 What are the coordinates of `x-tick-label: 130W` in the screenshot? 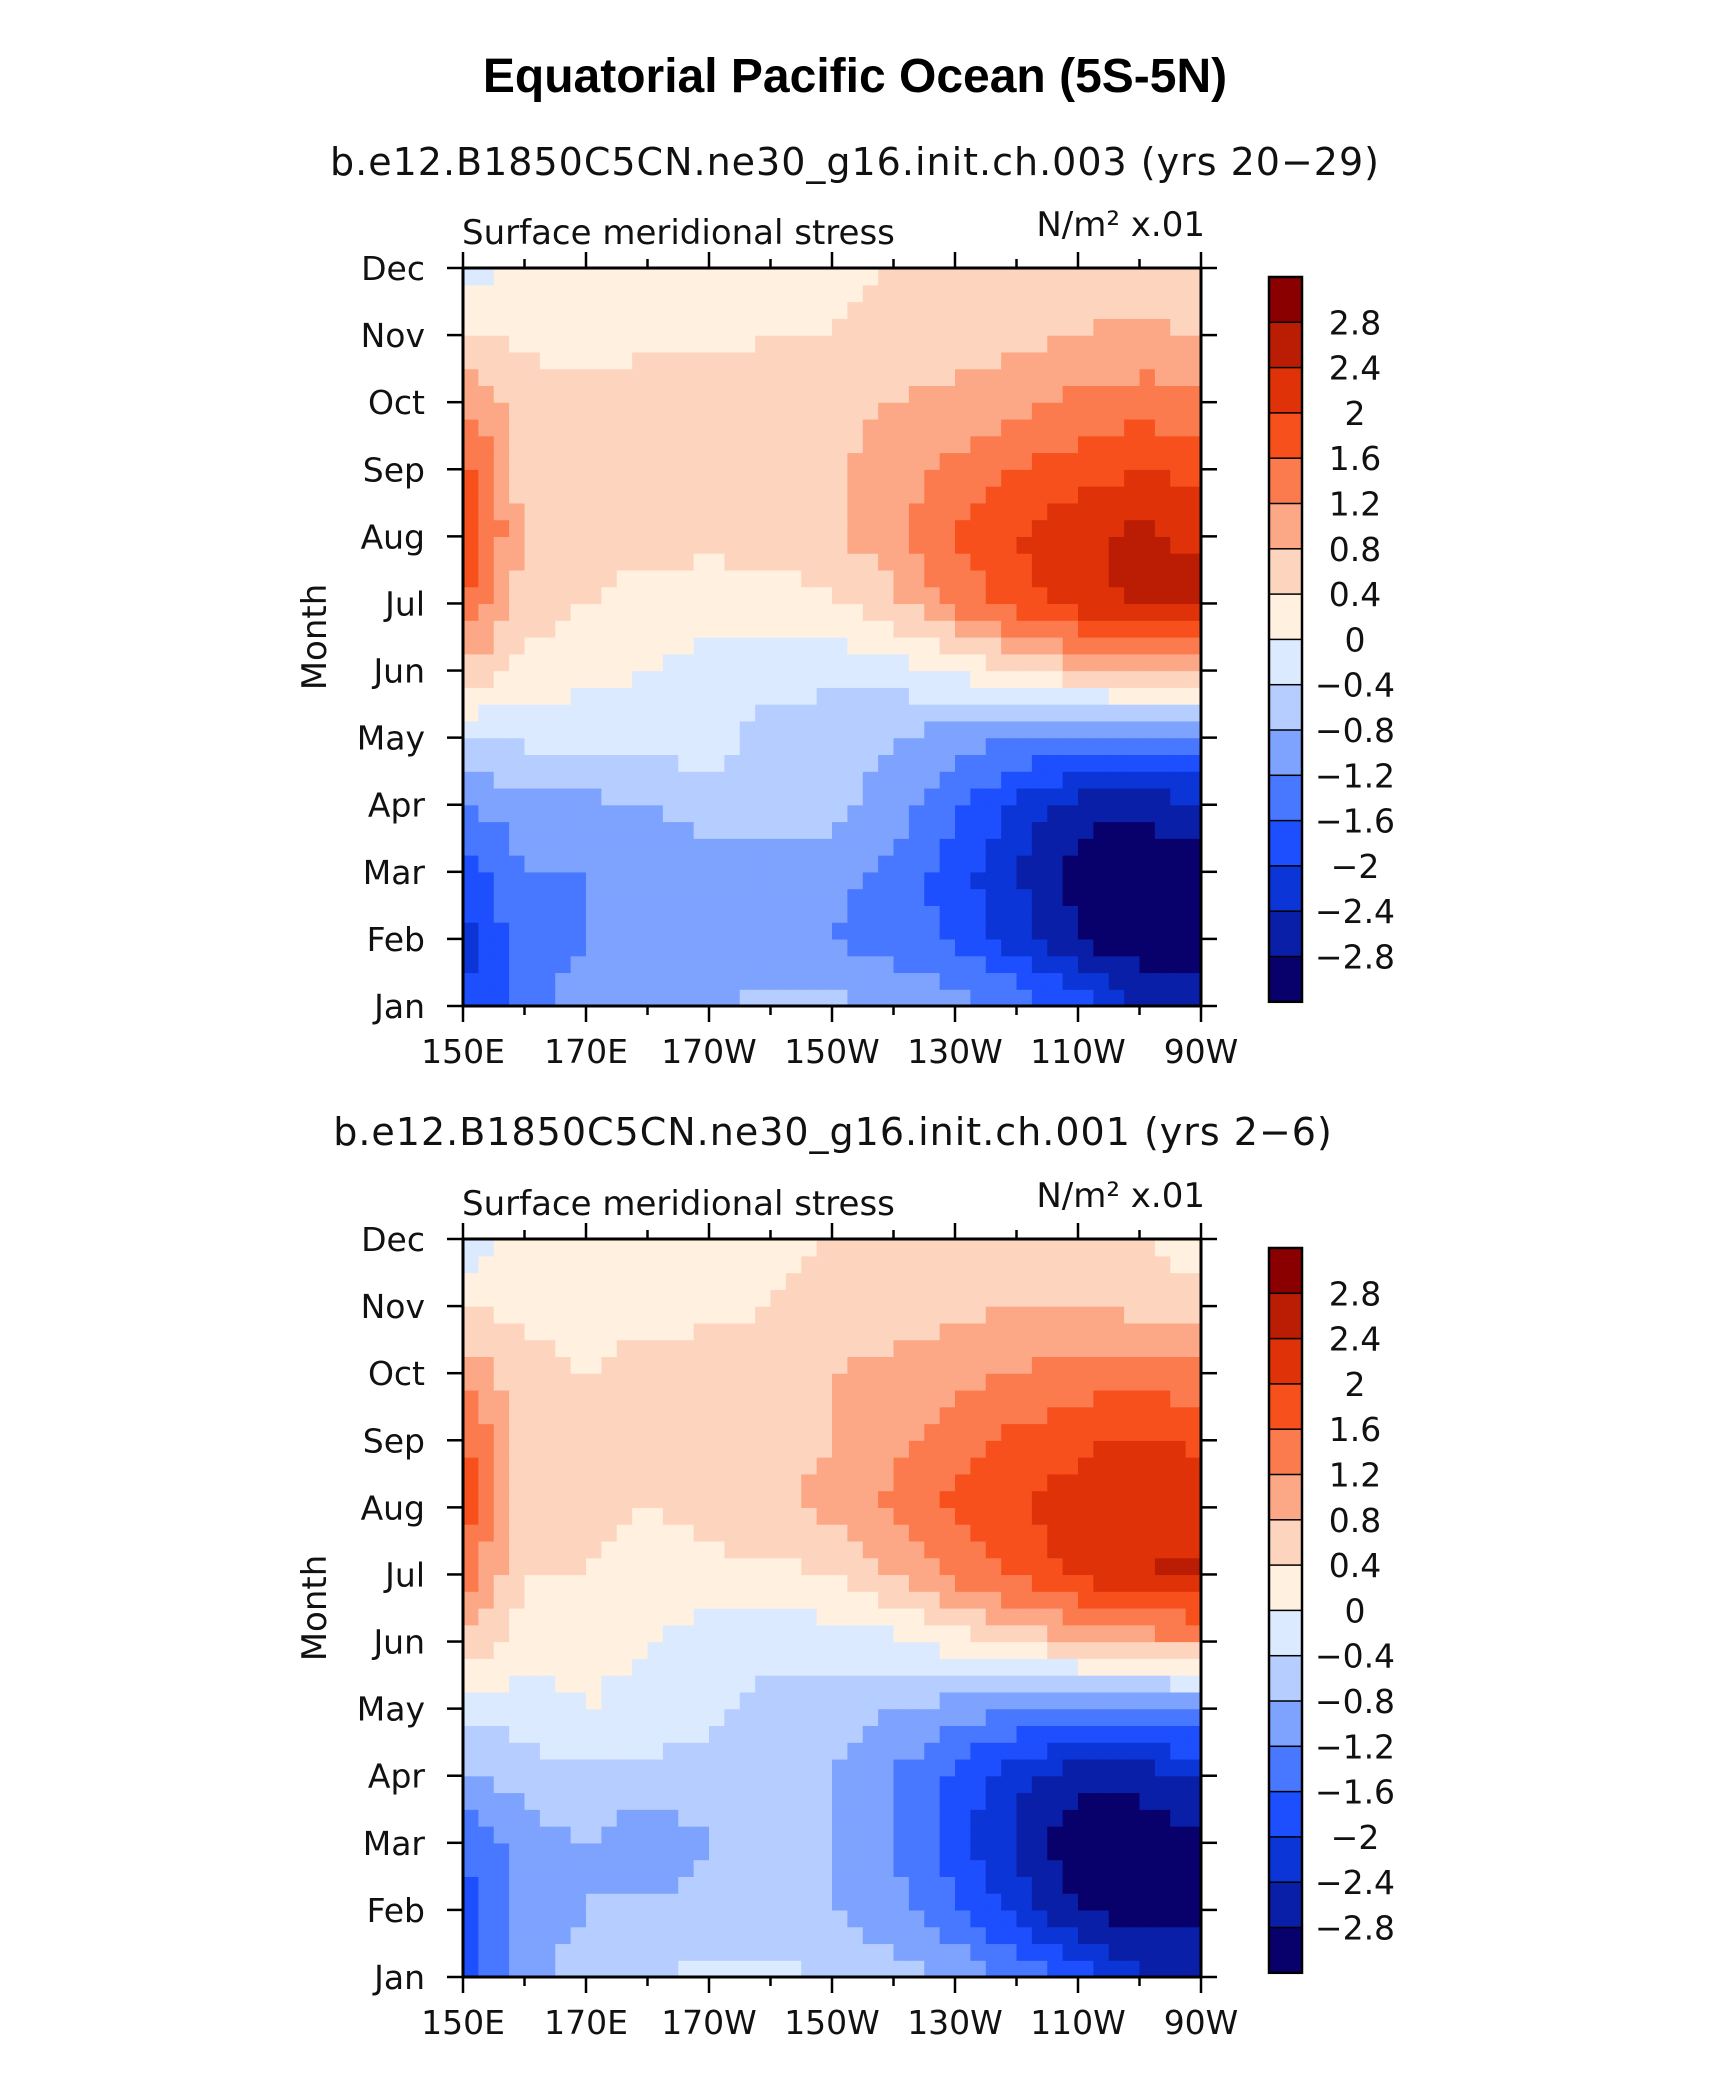 It's located at (955, 2022).